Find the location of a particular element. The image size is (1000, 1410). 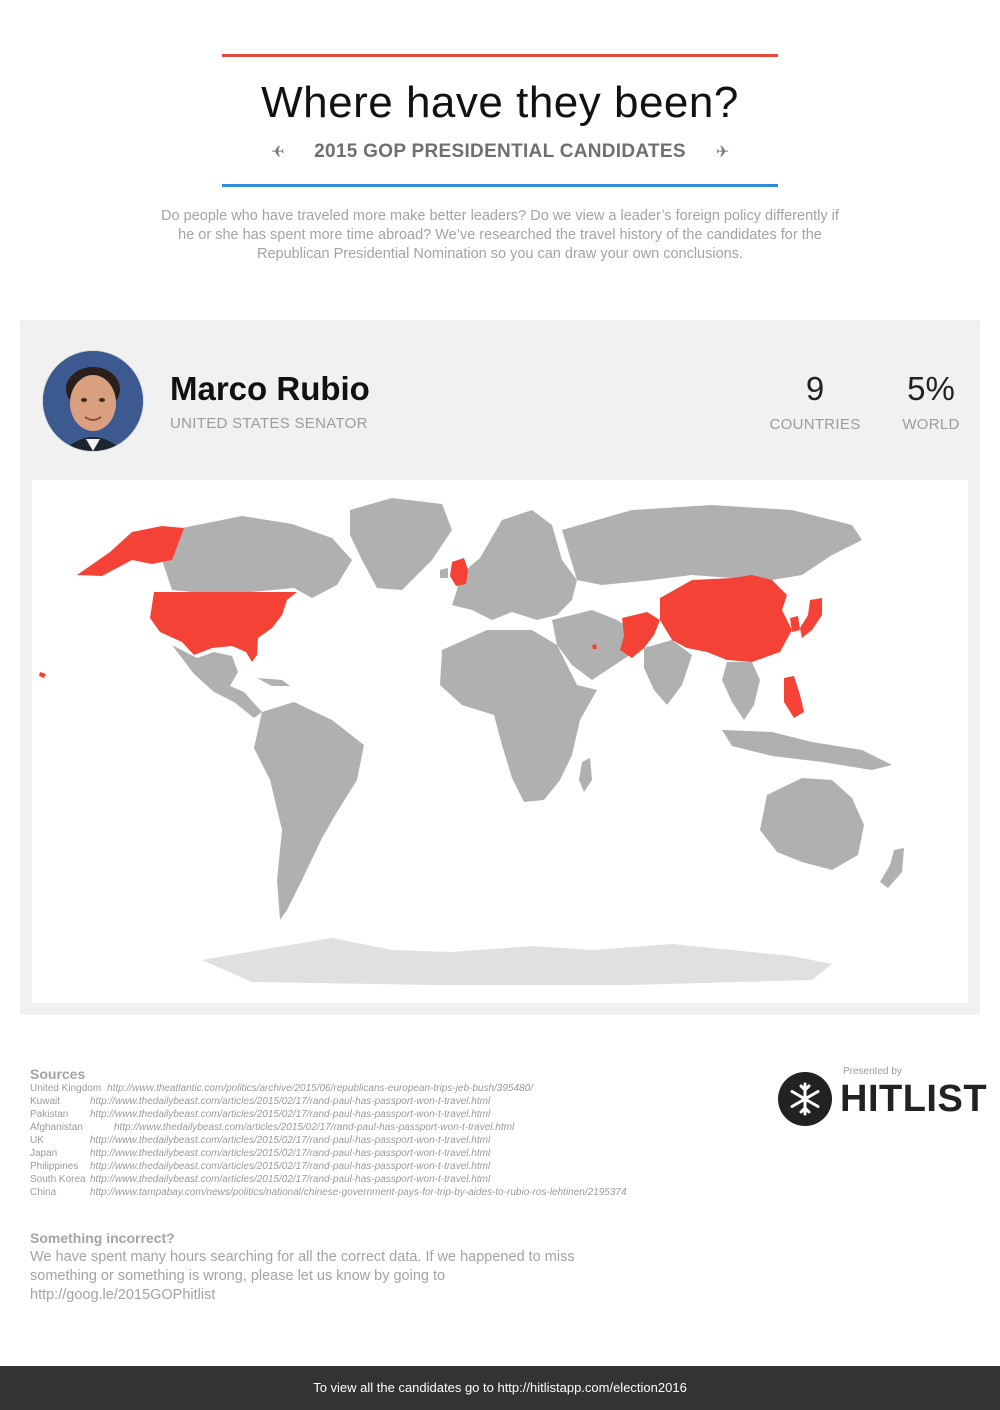

africa is located at coordinates (518, 716).